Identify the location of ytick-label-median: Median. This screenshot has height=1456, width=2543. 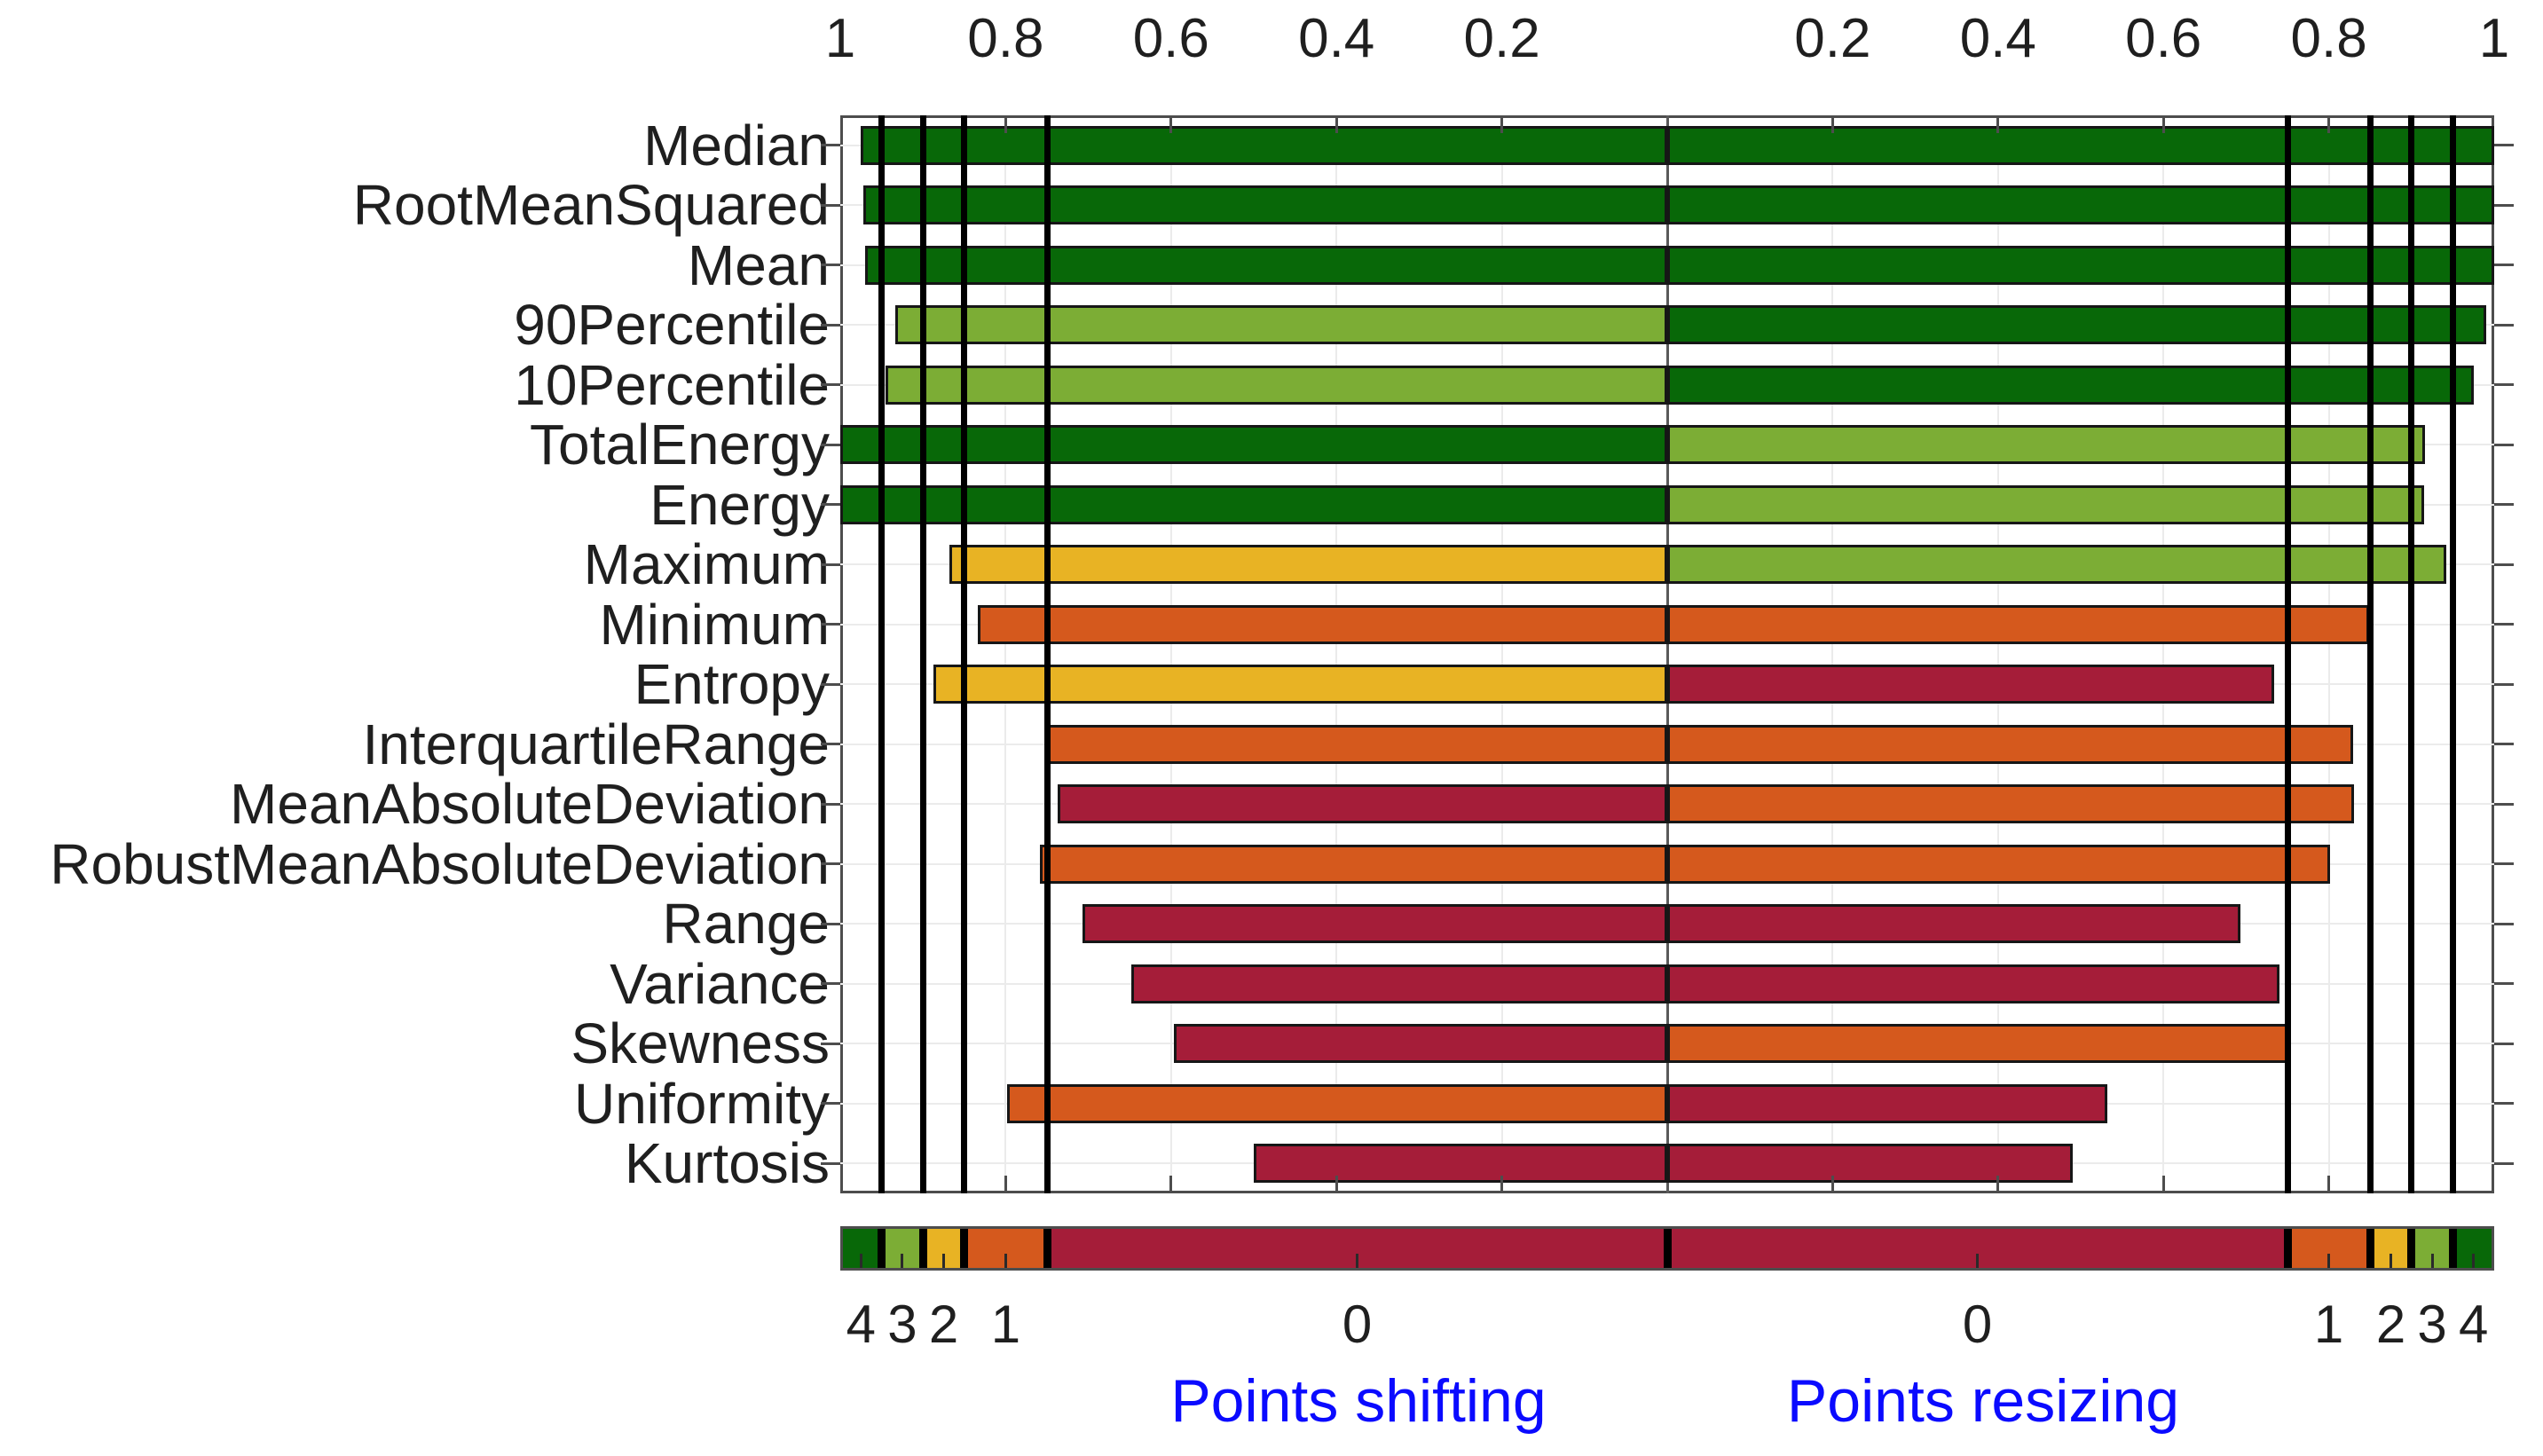
(736, 145).